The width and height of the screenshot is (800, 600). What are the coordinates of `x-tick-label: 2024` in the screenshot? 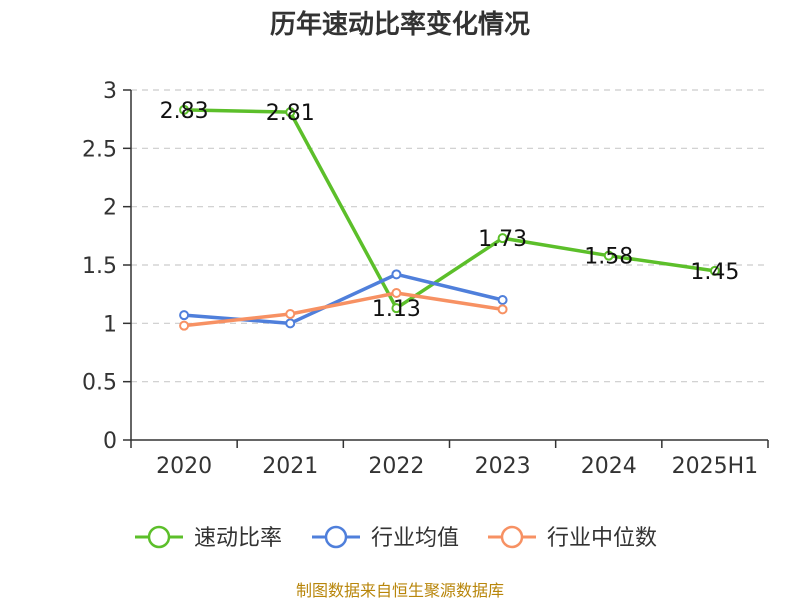 It's located at (609, 466).